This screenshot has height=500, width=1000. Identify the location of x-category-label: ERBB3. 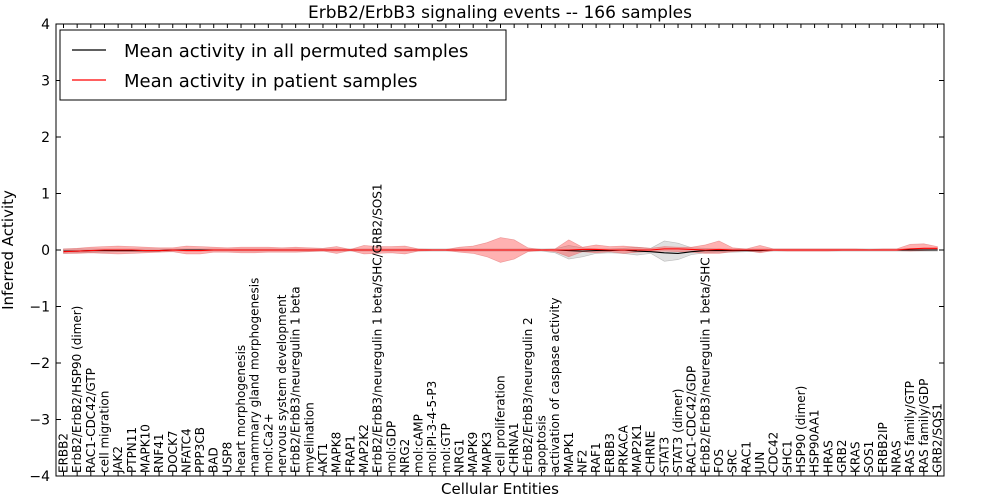
(610, 453).